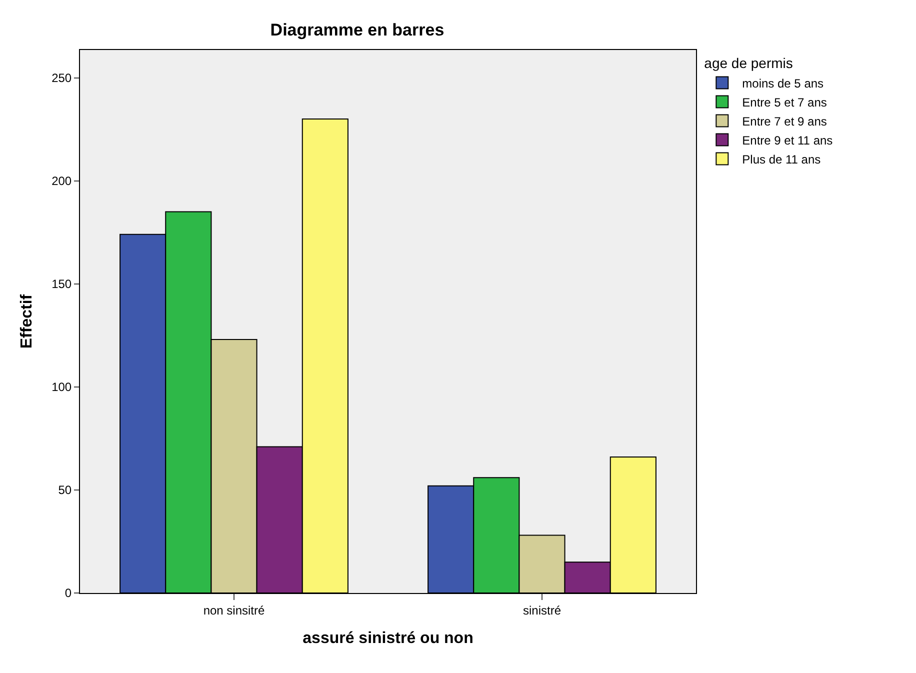 The image size is (916, 673). I want to click on legend-label: moins de 5 ans, so click(783, 83).